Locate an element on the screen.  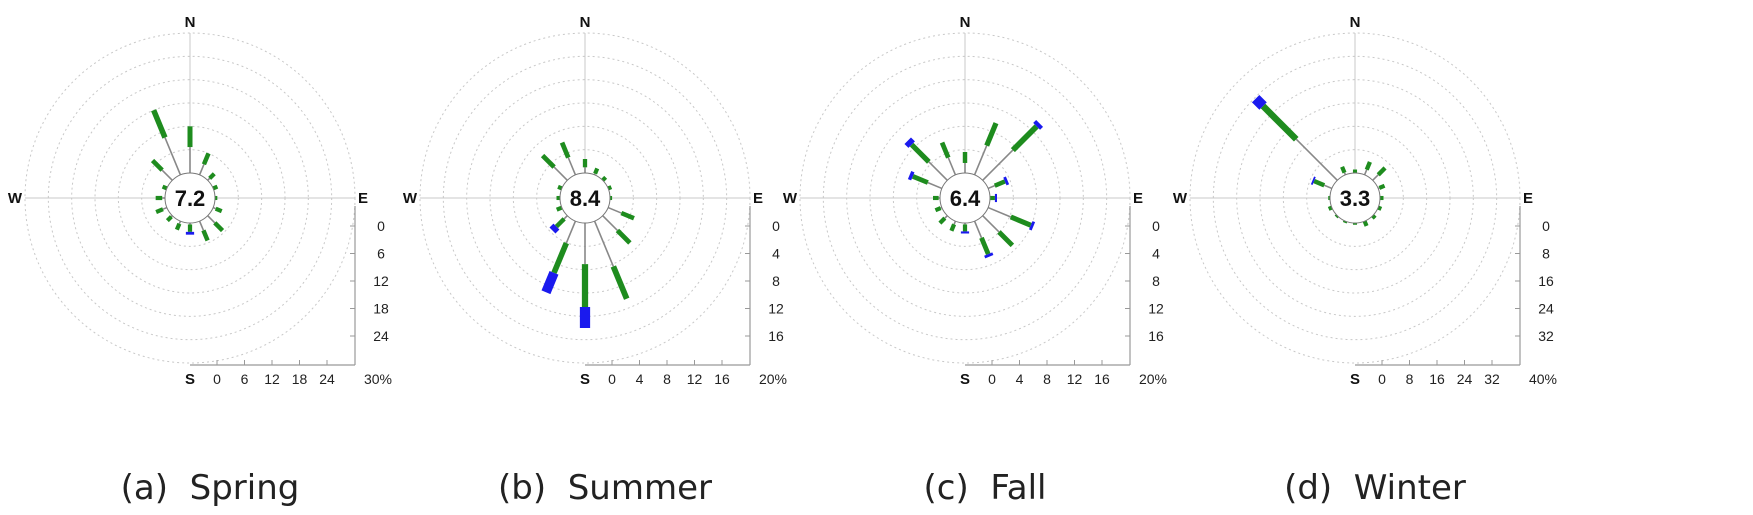
tick-label-vertical: 12 is located at coordinates (776, 309).